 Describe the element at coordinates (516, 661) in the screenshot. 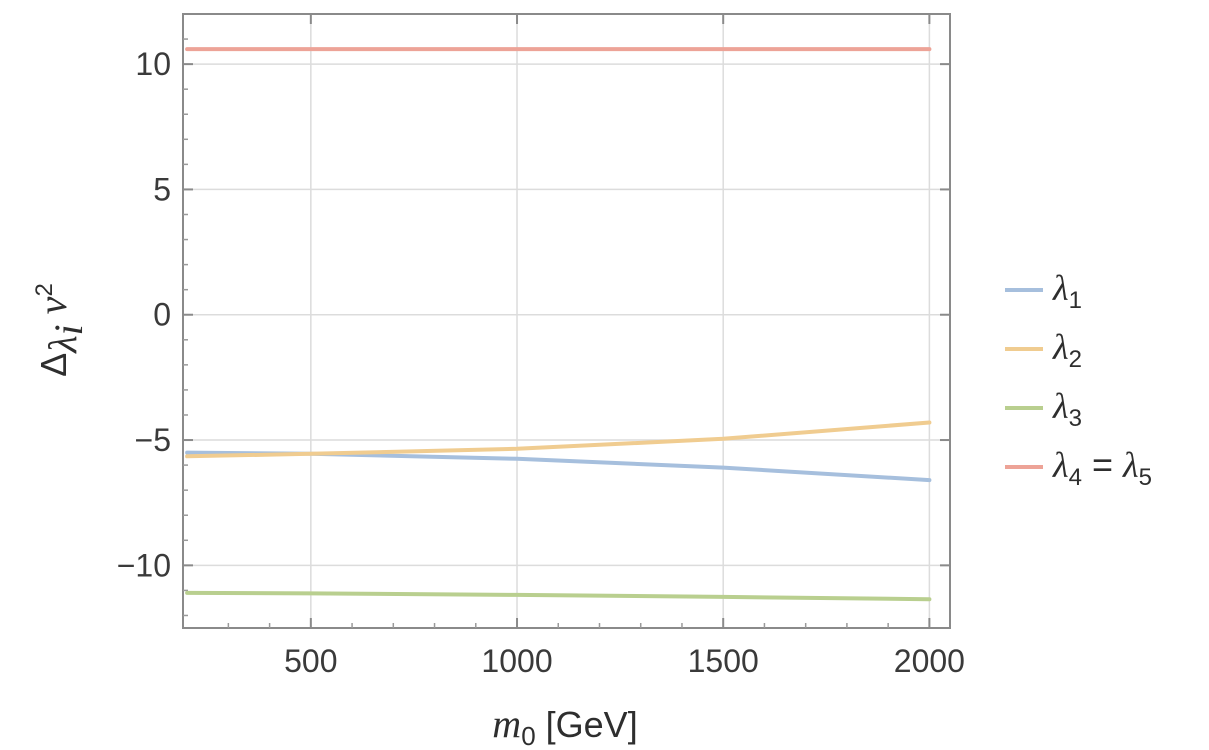

I see `x-tick-label: 1000` at that location.